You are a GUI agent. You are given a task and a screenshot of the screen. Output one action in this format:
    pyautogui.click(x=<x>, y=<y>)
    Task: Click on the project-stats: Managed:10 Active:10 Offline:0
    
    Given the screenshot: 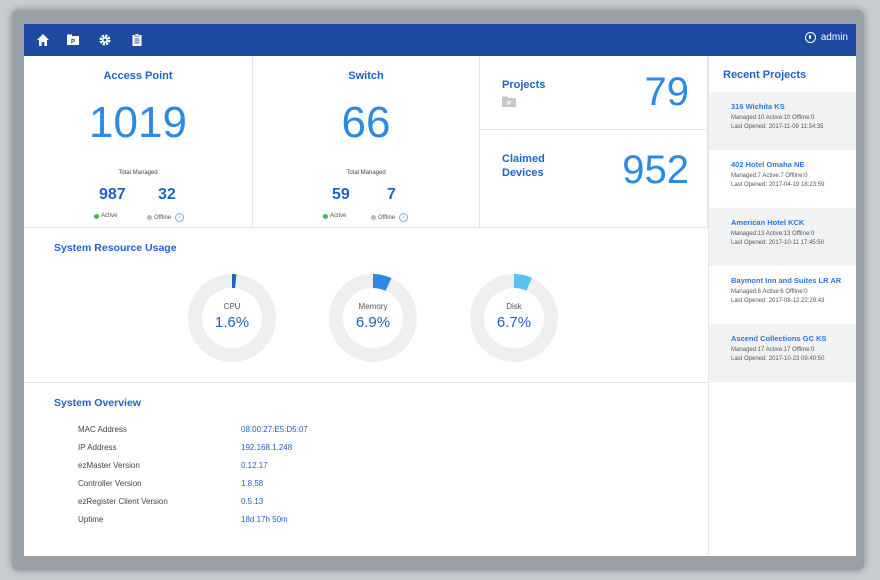 What is the action you would take?
    pyautogui.click(x=773, y=118)
    